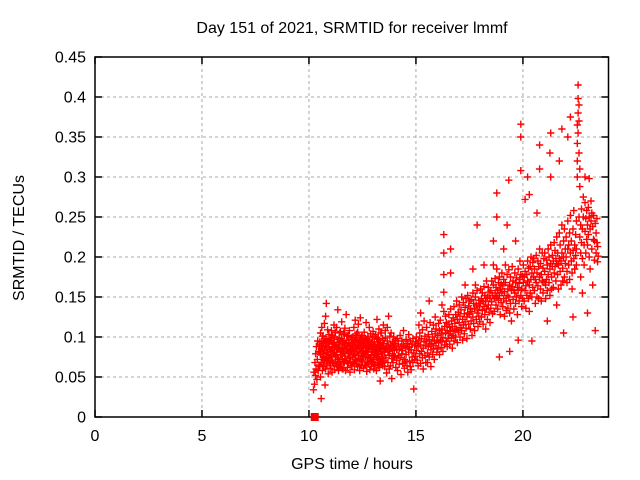 The width and height of the screenshot is (640, 480). I want to click on x-tick-label: 0, so click(95, 436).